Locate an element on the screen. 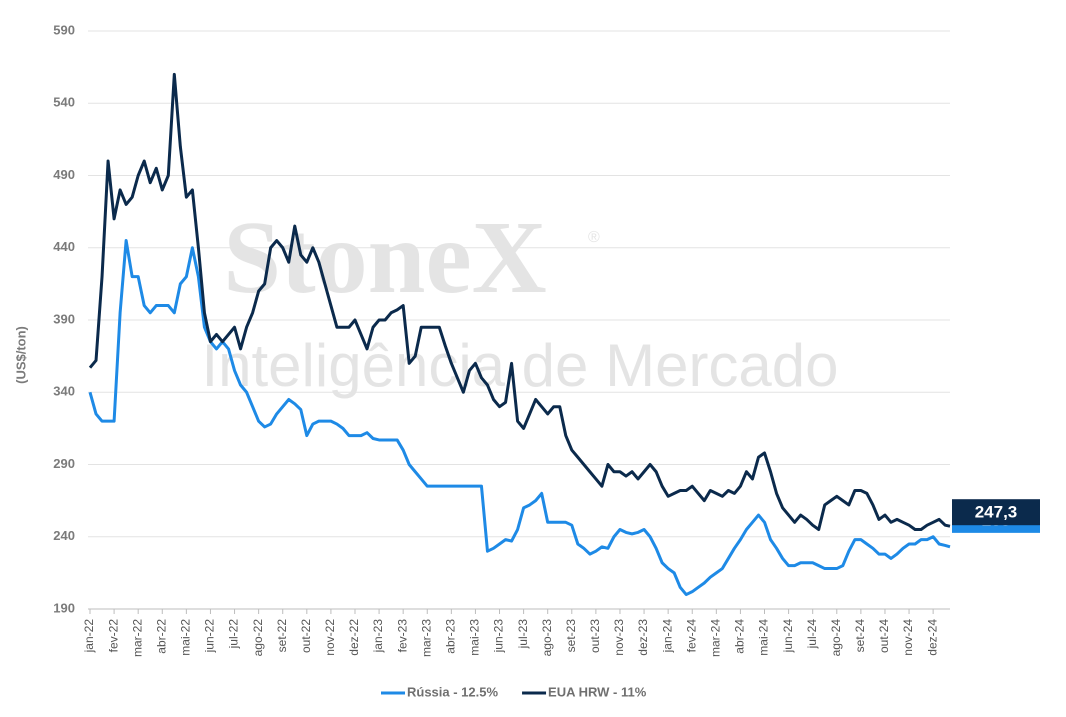 The width and height of the screenshot is (1066, 717). y-tick-label: 190 is located at coordinates (64, 607).